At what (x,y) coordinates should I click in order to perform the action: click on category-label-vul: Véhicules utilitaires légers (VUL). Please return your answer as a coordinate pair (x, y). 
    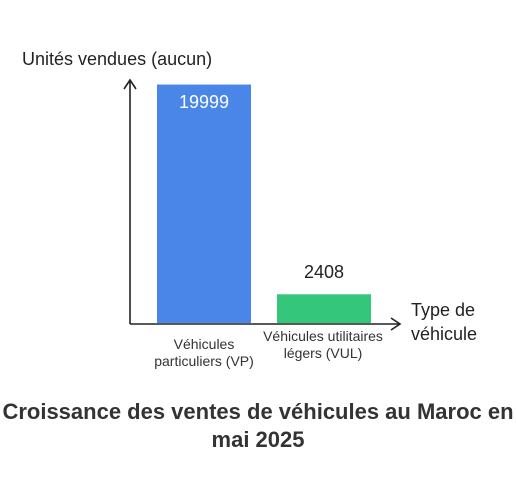
    Looking at the image, I should click on (323, 344).